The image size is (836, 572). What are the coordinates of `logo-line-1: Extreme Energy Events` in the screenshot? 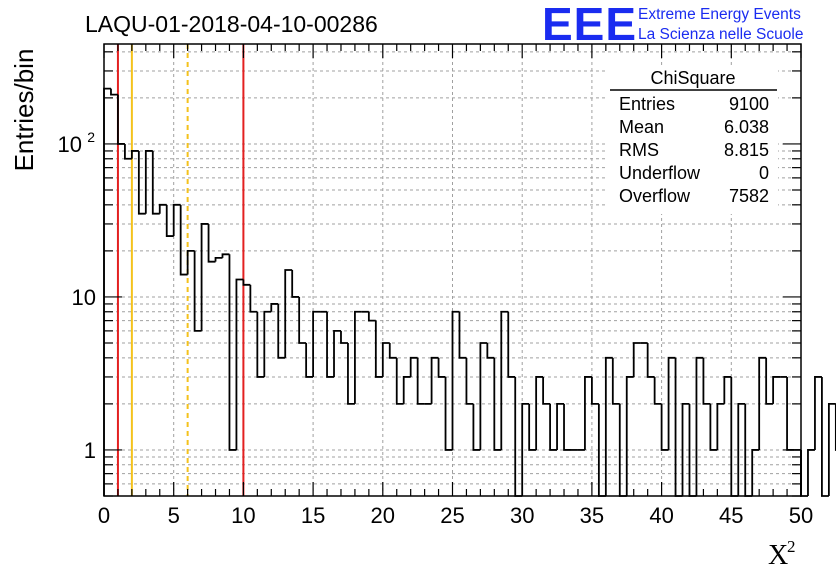 It's located at (719, 14).